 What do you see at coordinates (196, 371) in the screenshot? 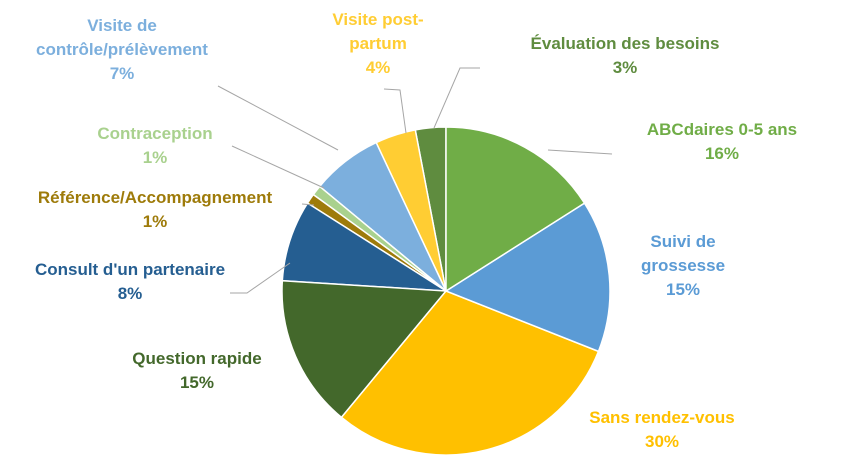
I see `slice-label: Question rapide 15%` at bounding box center [196, 371].